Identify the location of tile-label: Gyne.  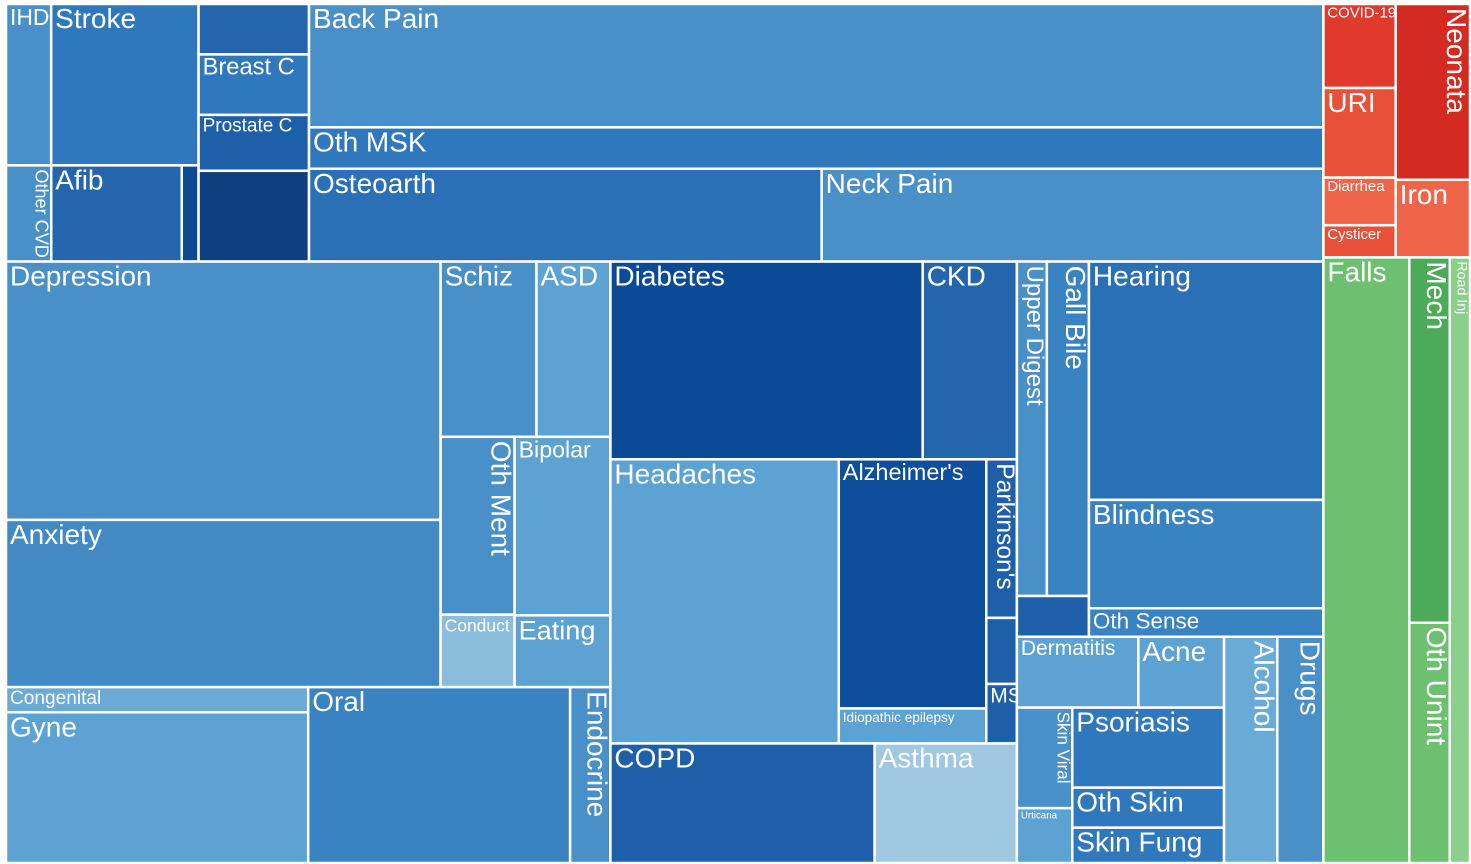
(43, 726).